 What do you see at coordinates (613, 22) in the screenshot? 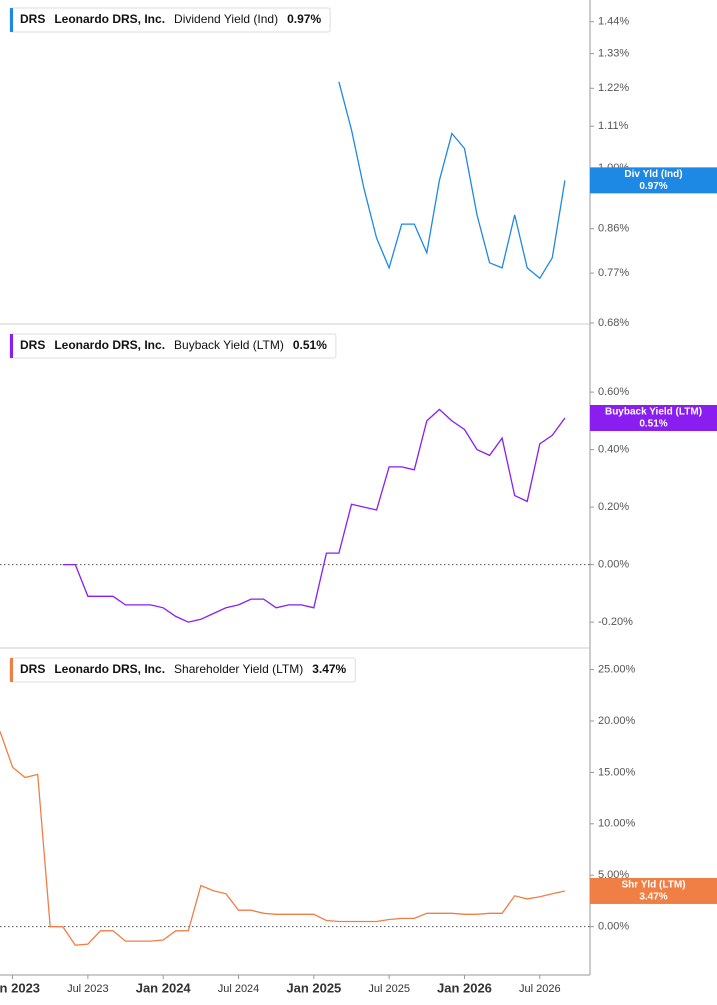
I see `y-tick-label: 1.44%` at bounding box center [613, 22].